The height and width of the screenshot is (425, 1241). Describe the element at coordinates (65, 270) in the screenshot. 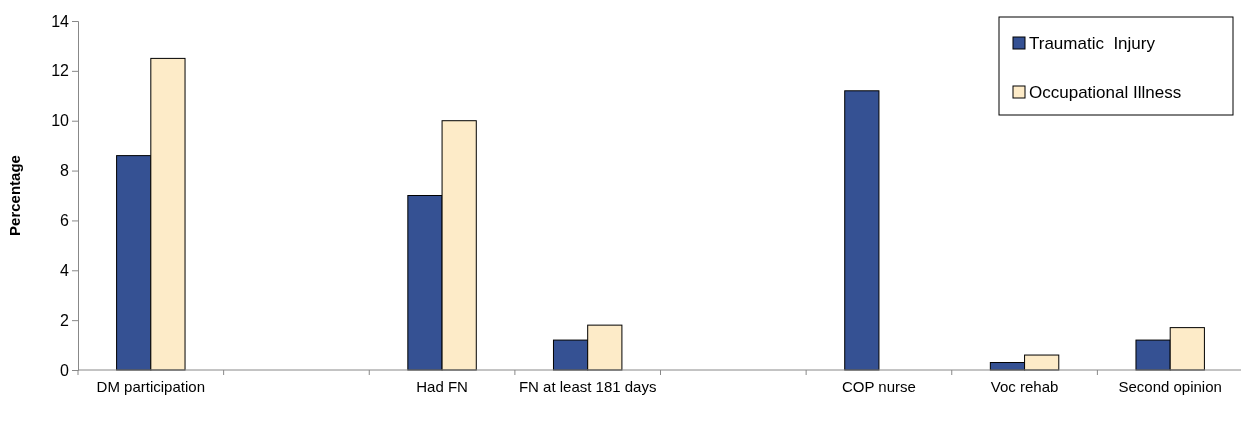

I see `y-tick-label: 4` at that location.